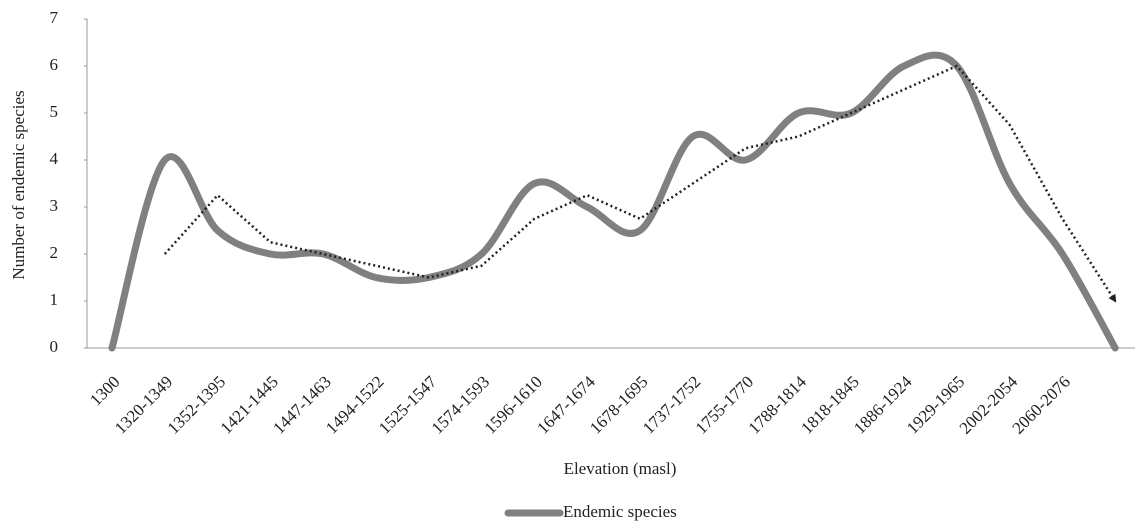 Image resolution: width=1135 pixels, height=526 pixels. Describe the element at coordinates (104, 390) in the screenshot. I see `x-tick-label: 1300` at that location.